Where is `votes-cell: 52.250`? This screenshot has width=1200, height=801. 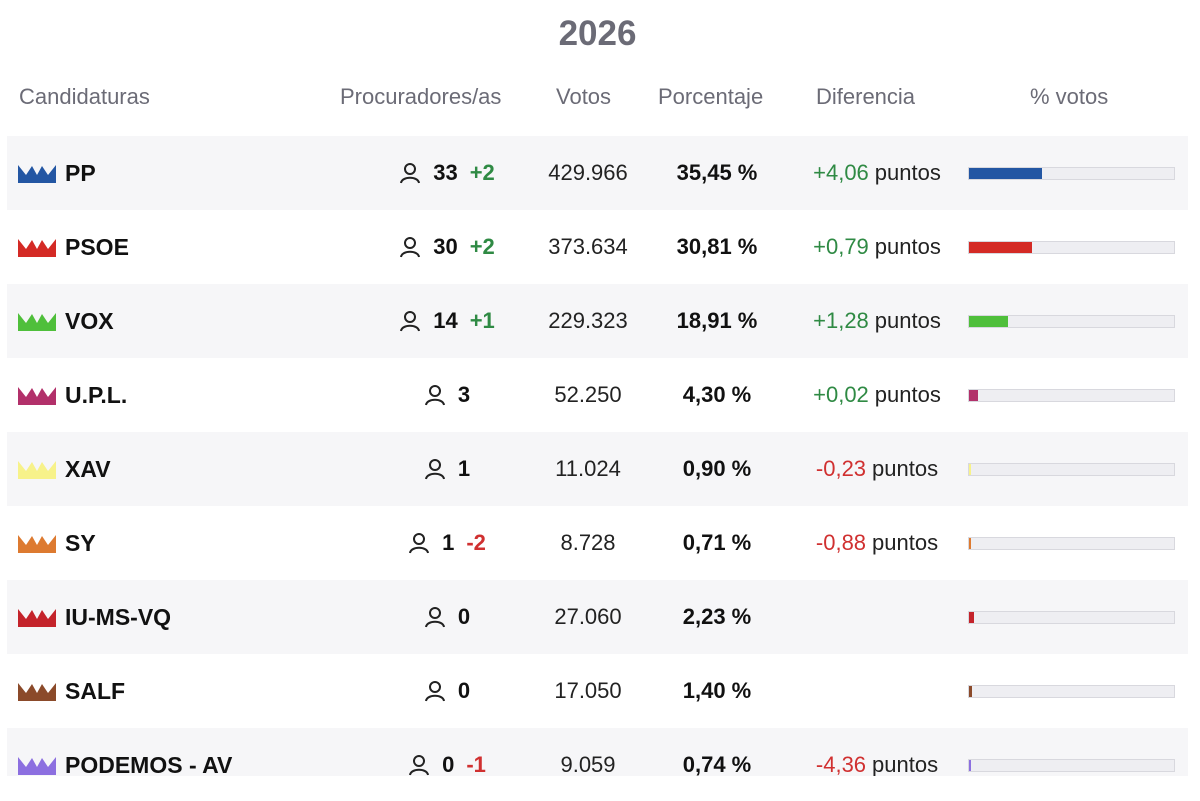 votes-cell: 52.250 is located at coordinates (588, 394).